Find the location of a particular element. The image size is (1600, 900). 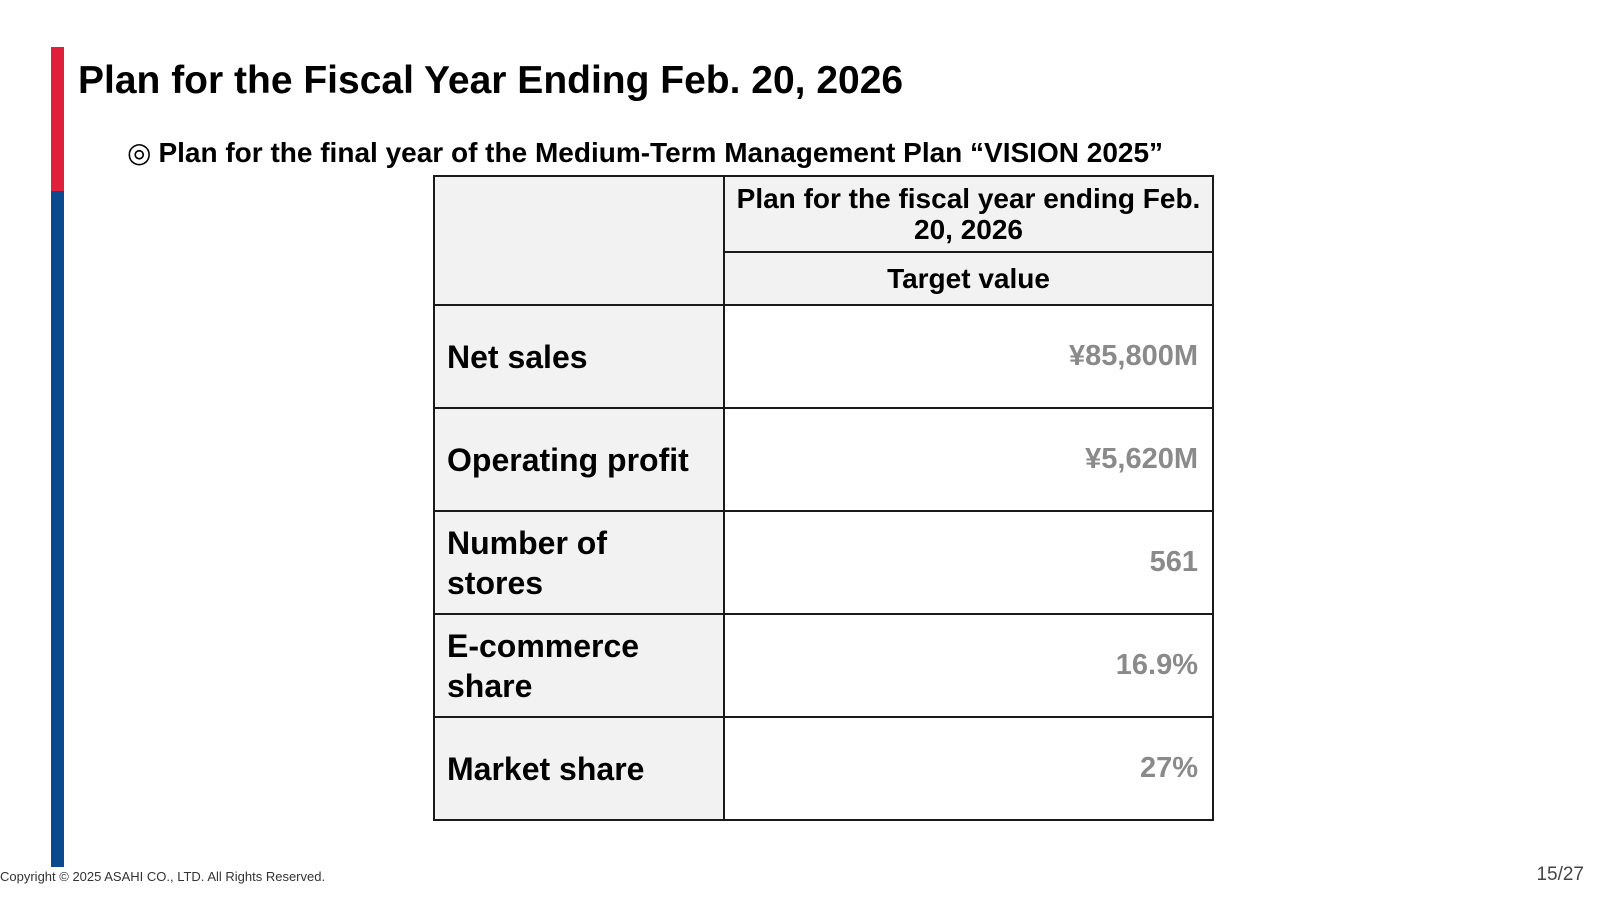

row-label-operating-profit: Operating profit is located at coordinates (579, 459).